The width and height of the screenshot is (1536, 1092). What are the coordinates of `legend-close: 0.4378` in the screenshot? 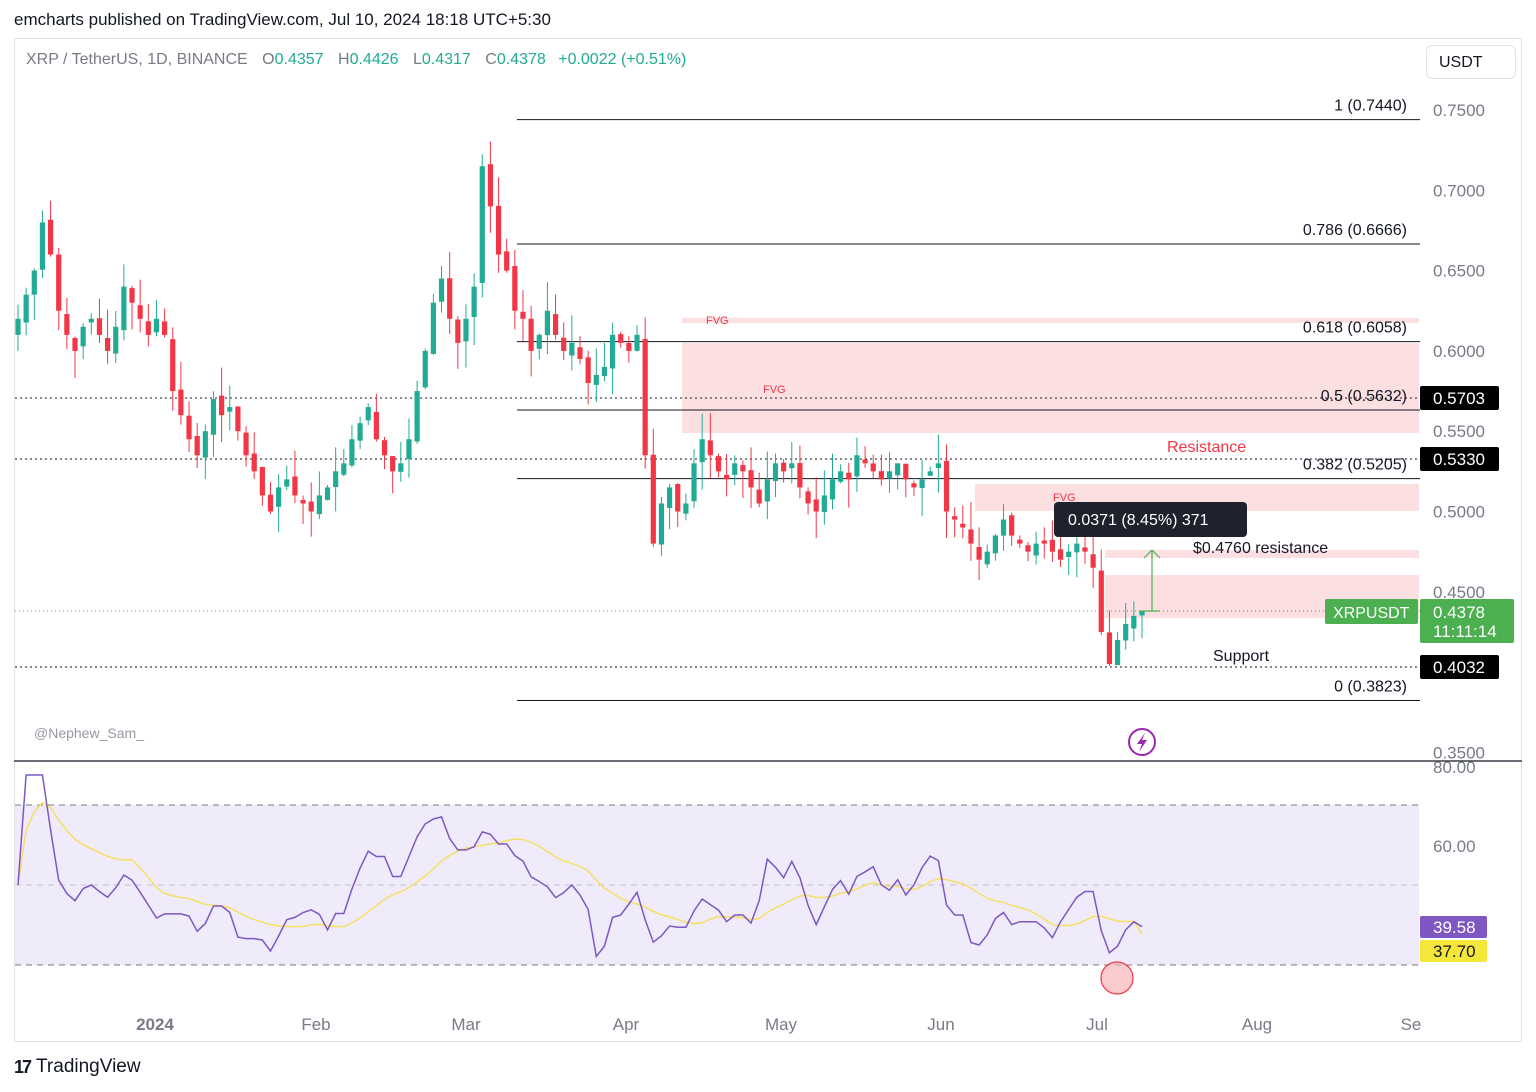 It's located at (521, 59).